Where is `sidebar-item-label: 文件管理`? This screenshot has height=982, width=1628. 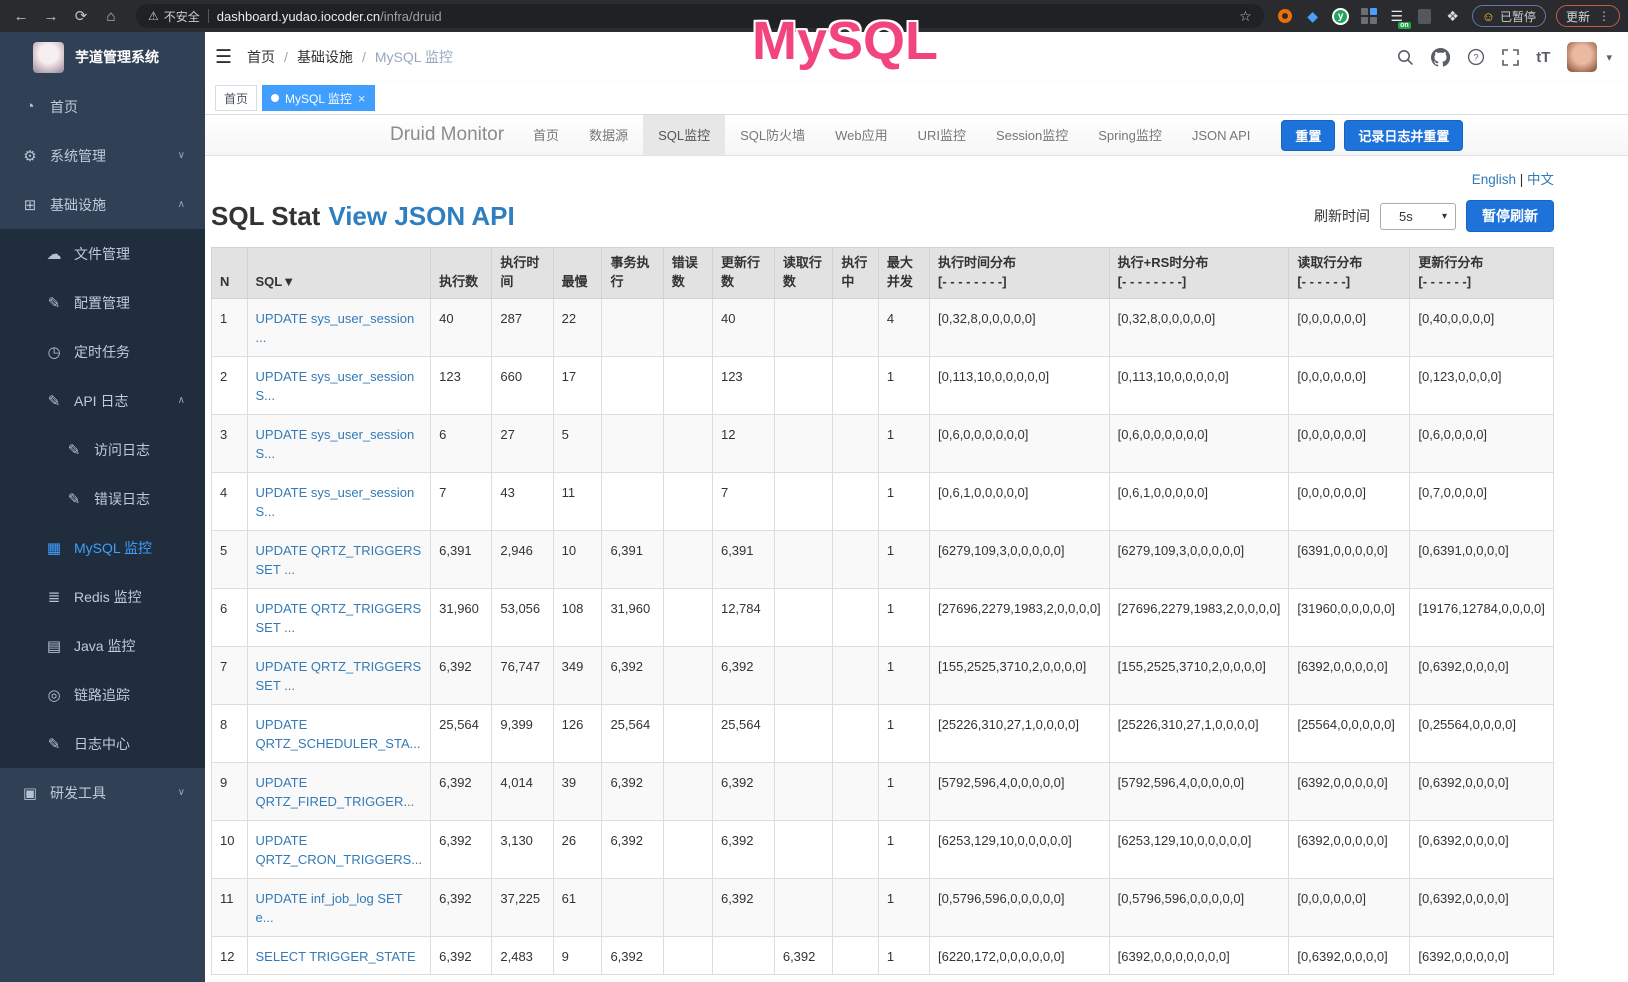 sidebar-item-label: 文件管理 is located at coordinates (102, 253).